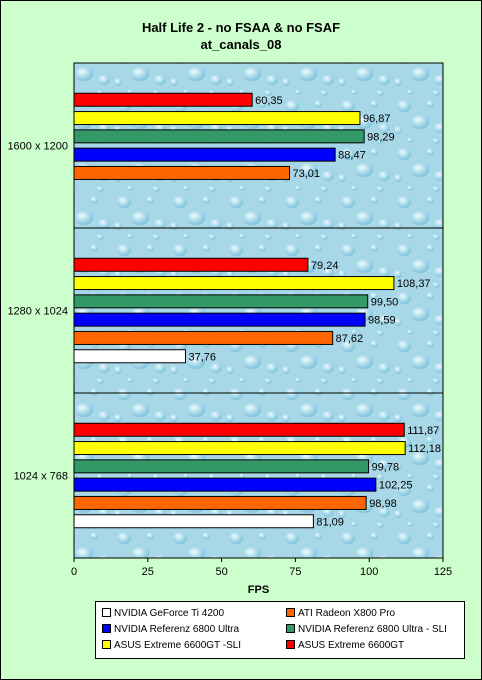  Describe the element at coordinates (37, 312) in the screenshot. I see `category-label: 1280 x 1024` at that location.